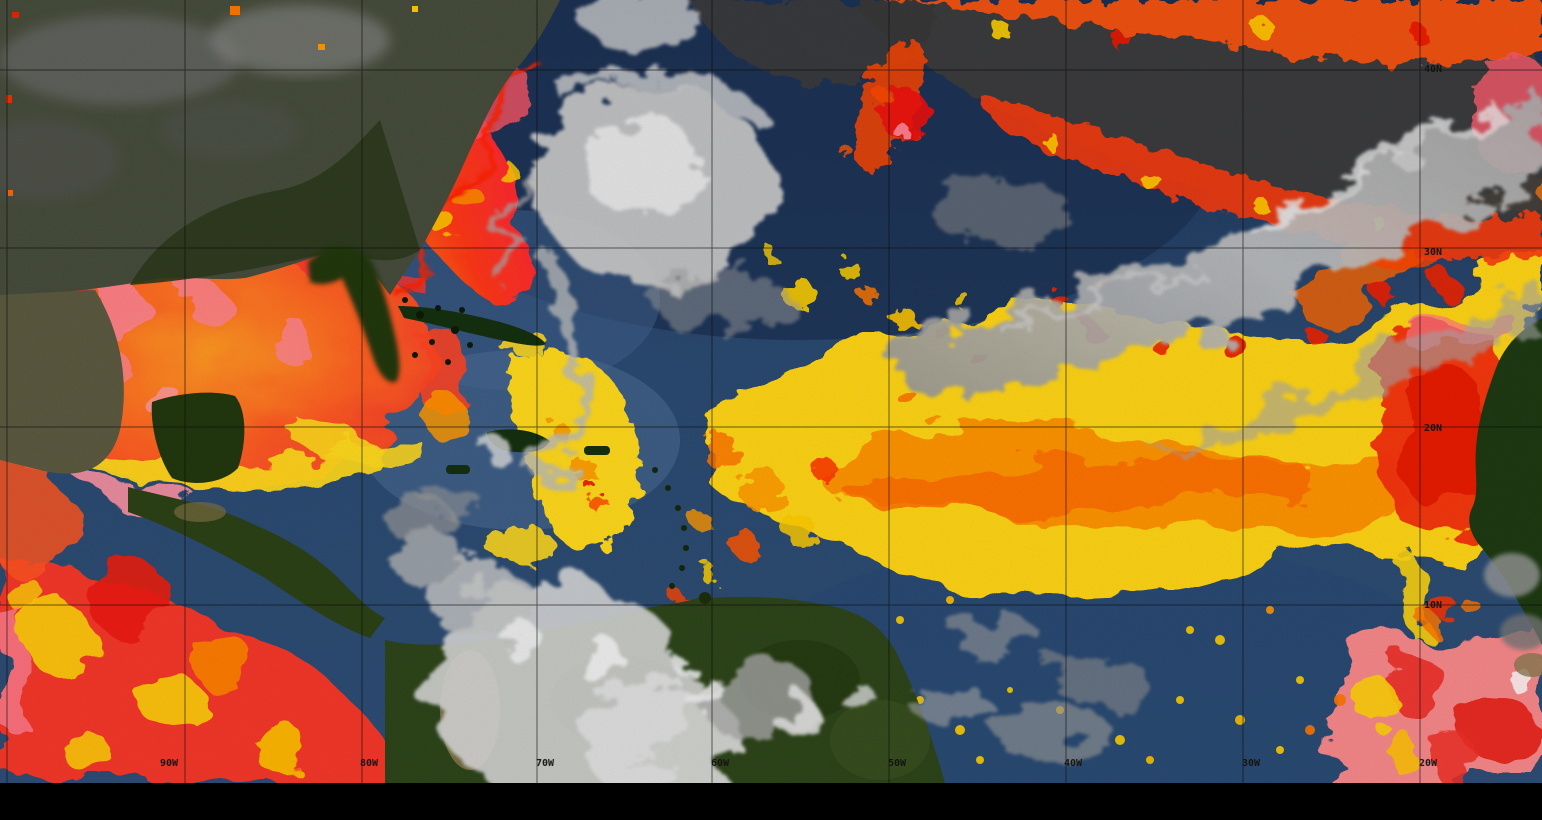 This screenshot has height=820, width=1542. Describe the element at coordinates (1428, 763) in the screenshot. I see `grid-label-20w: 20W` at that location.